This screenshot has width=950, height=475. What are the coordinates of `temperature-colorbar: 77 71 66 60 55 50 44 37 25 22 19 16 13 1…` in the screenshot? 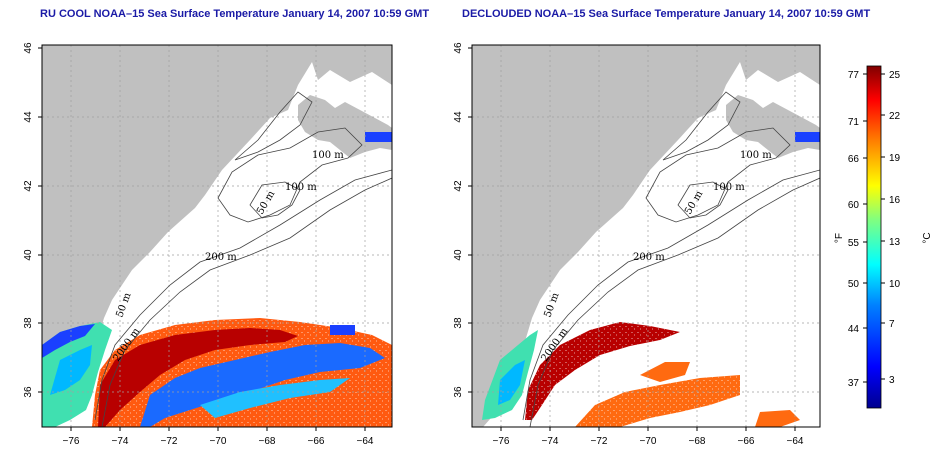 It's located at (883, 237).